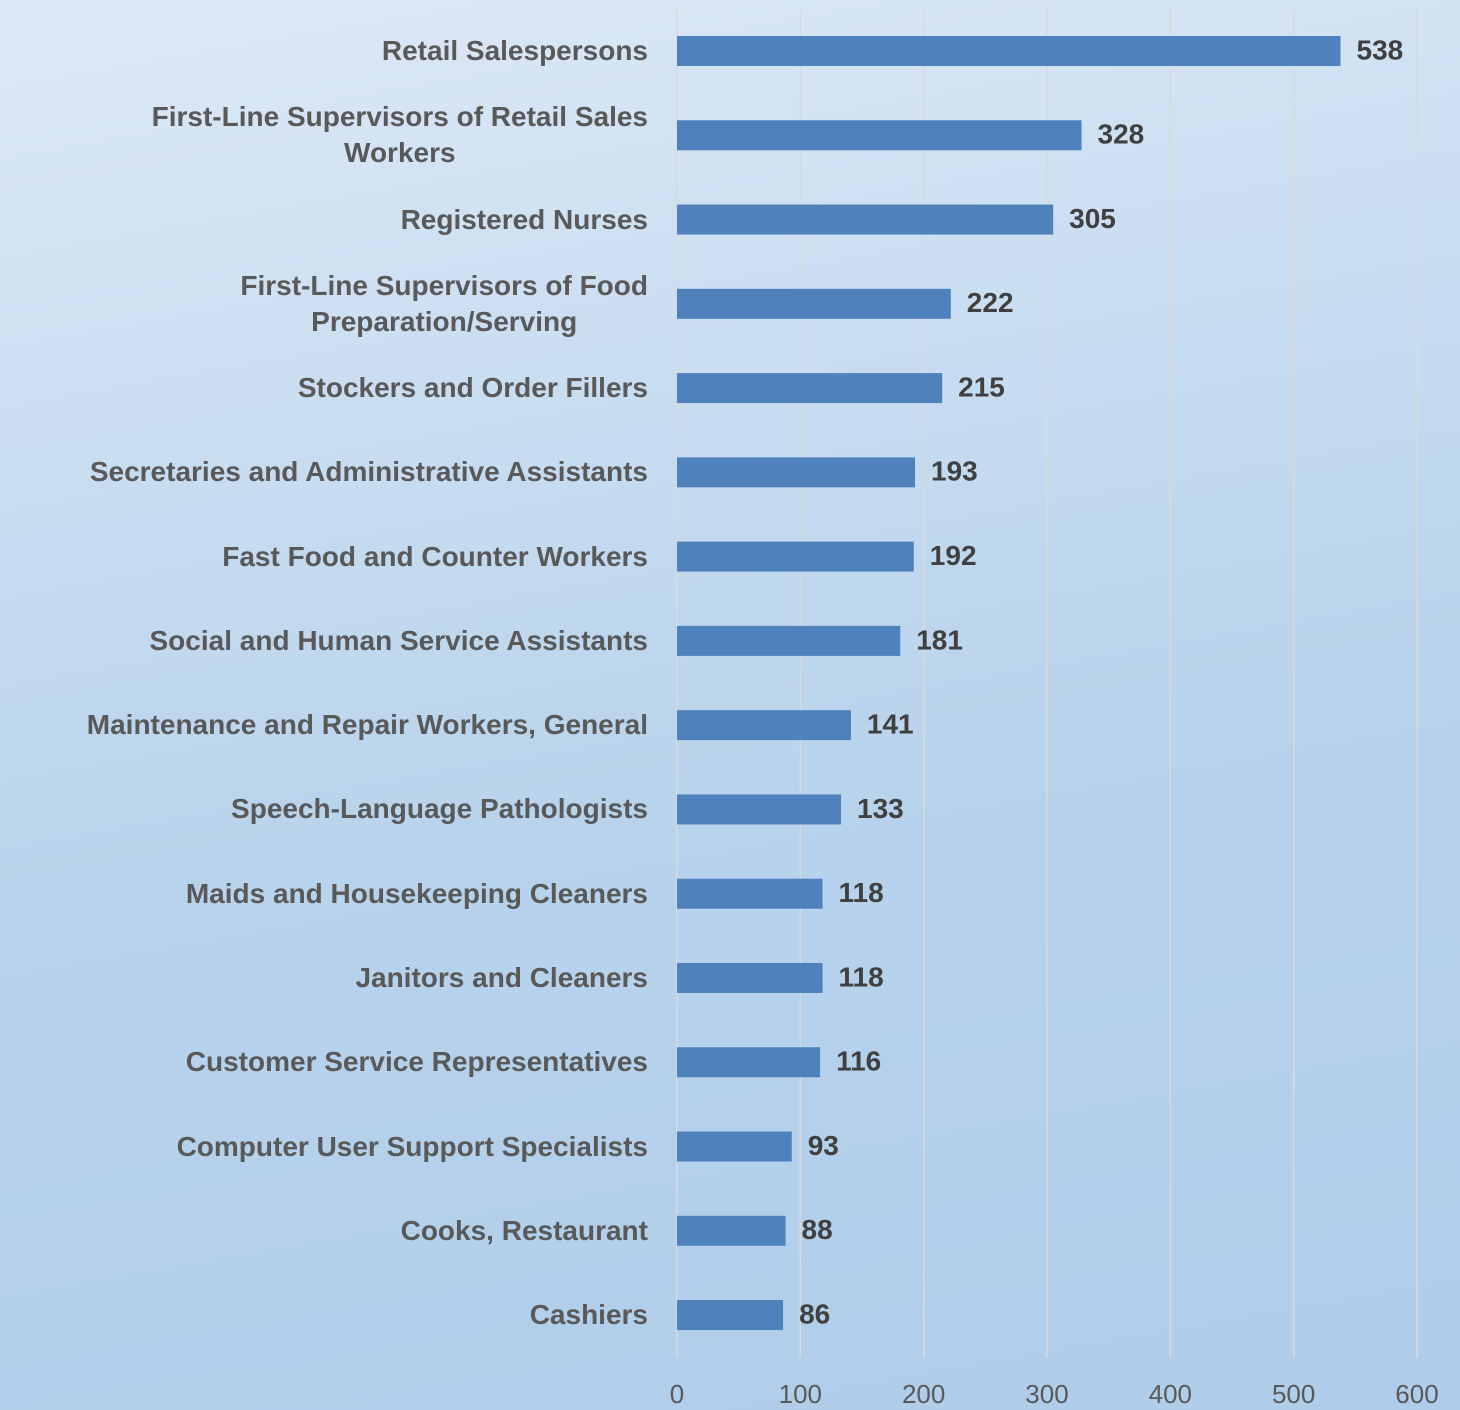  I want to click on y-tick-label: Cashiers, so click(588, 1315).